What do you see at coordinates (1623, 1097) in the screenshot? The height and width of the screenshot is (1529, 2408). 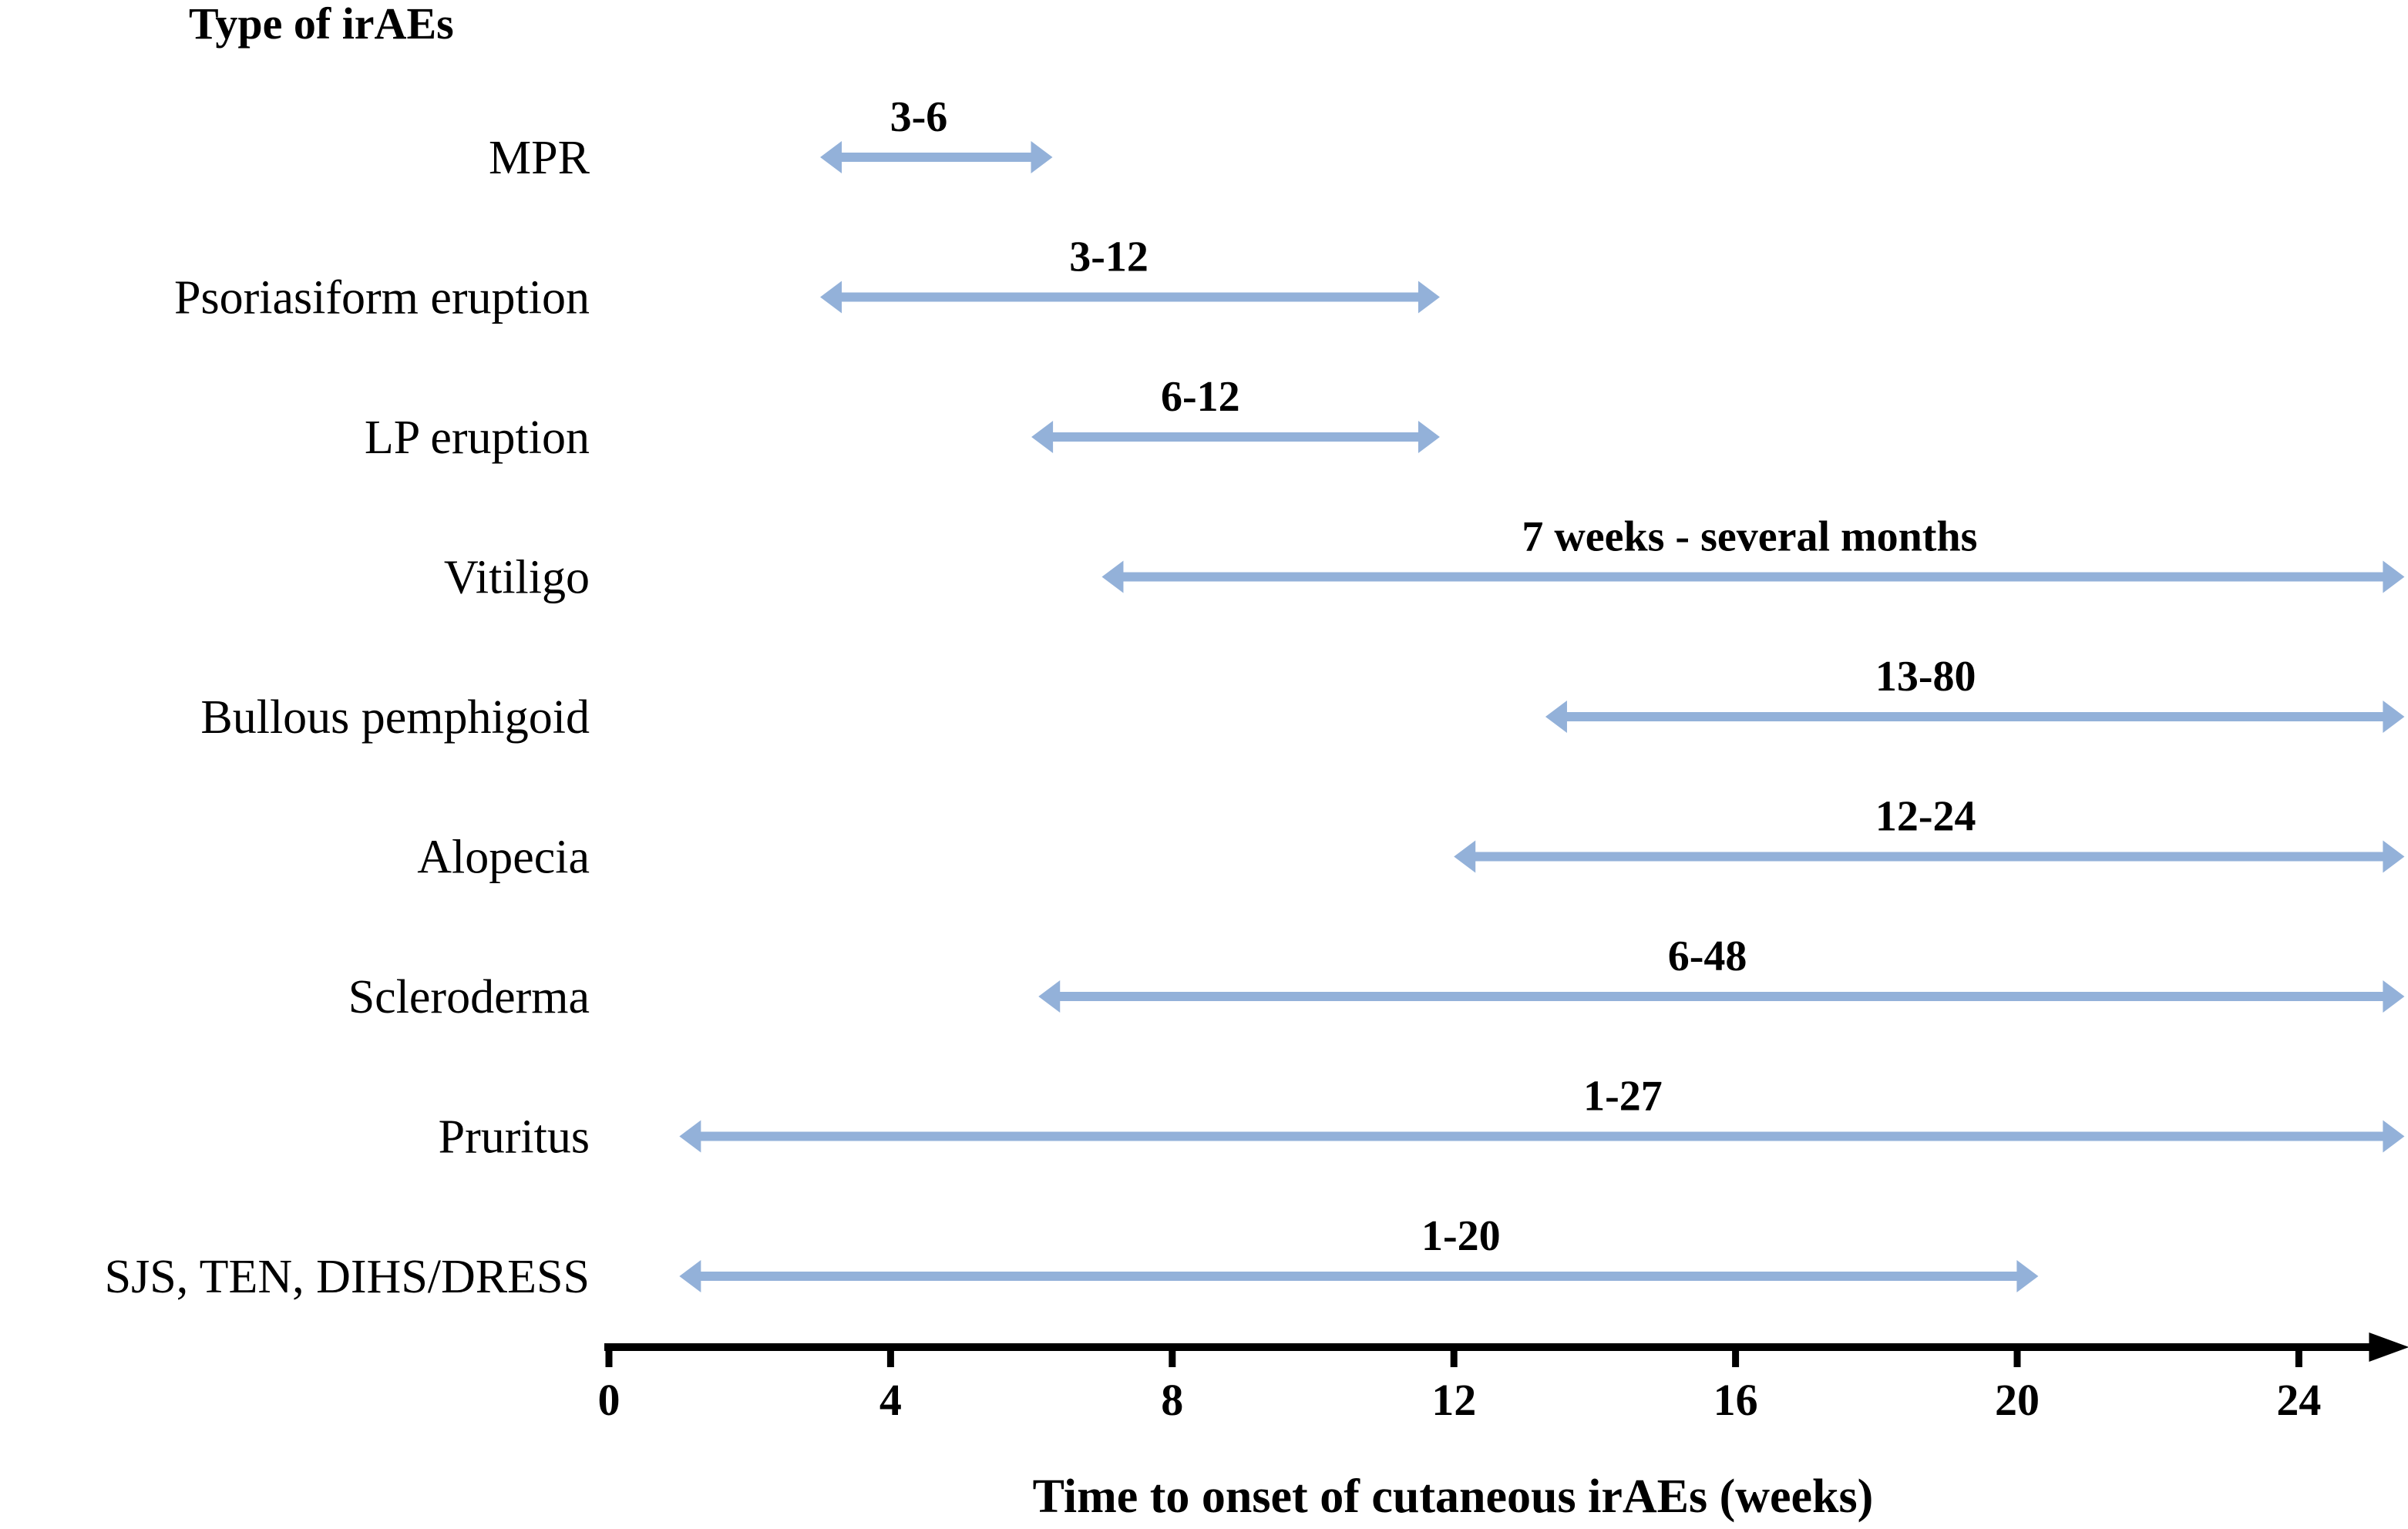 I see `range-label: 1-27` at bounding box center [1623, 1097].